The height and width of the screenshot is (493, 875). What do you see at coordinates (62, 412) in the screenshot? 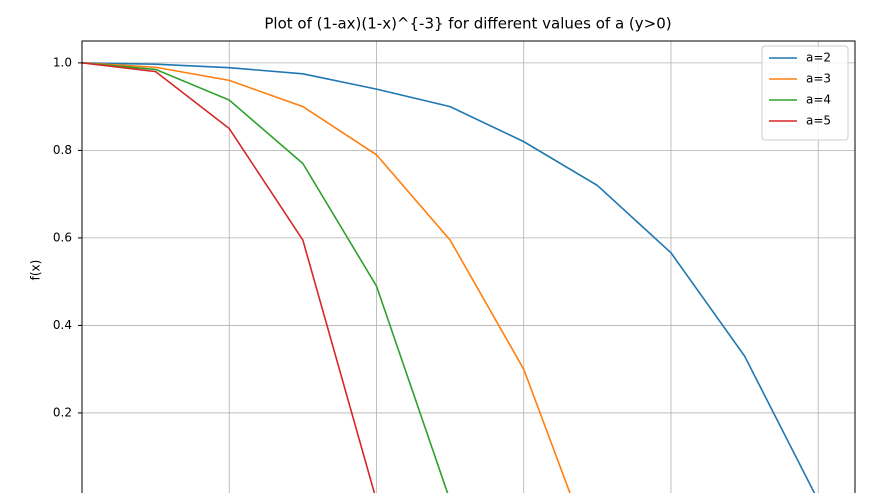
I see `y-tick-label: 0.2` at bounding box center [62, 412].